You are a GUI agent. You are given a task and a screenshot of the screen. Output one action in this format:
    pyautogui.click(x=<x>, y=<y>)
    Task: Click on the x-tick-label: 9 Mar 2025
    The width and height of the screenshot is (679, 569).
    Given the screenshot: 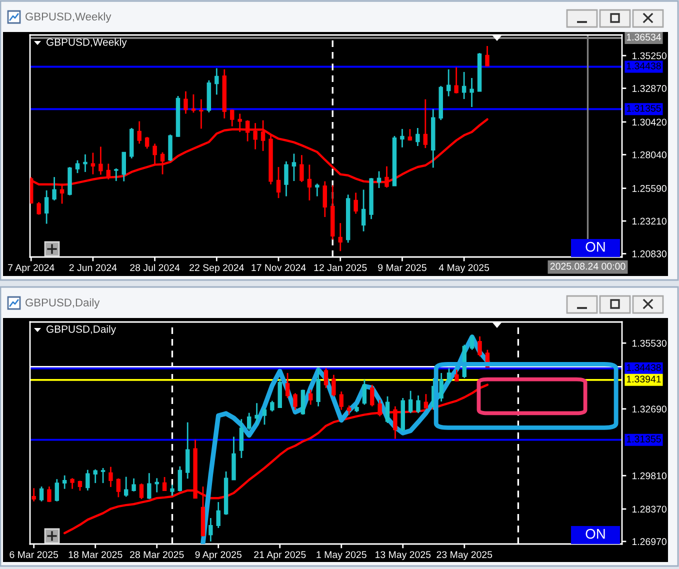 What is the action you would take?
    pyautogui.click(x=402, y=268)
    